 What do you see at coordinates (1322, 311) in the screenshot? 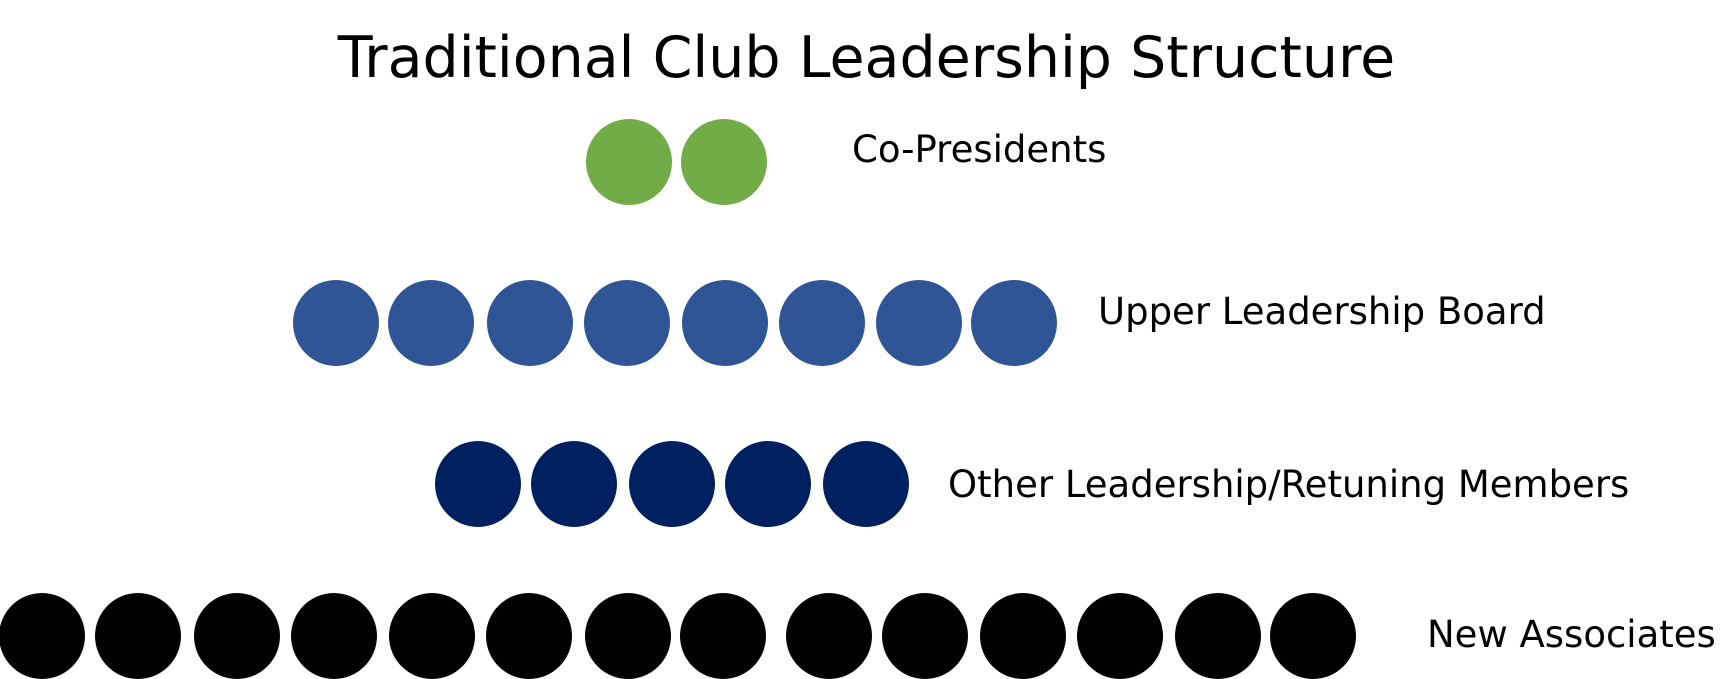
I see `tier-label: Upper Leadership Board` at bounding box center [1322, 311].